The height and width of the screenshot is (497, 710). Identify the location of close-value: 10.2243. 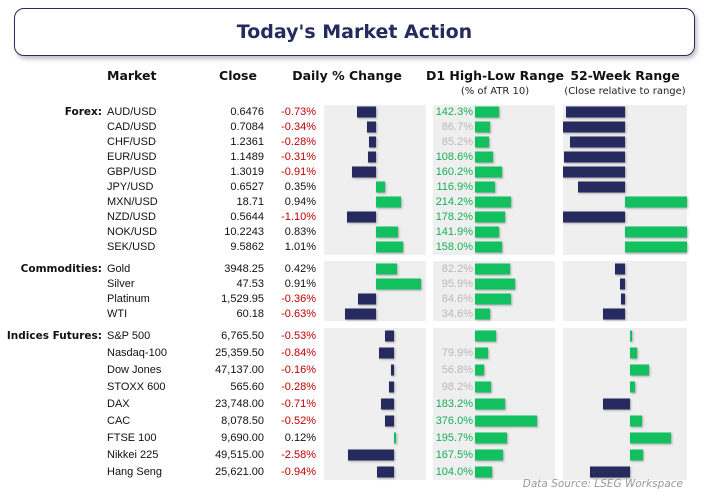
(244, 232).